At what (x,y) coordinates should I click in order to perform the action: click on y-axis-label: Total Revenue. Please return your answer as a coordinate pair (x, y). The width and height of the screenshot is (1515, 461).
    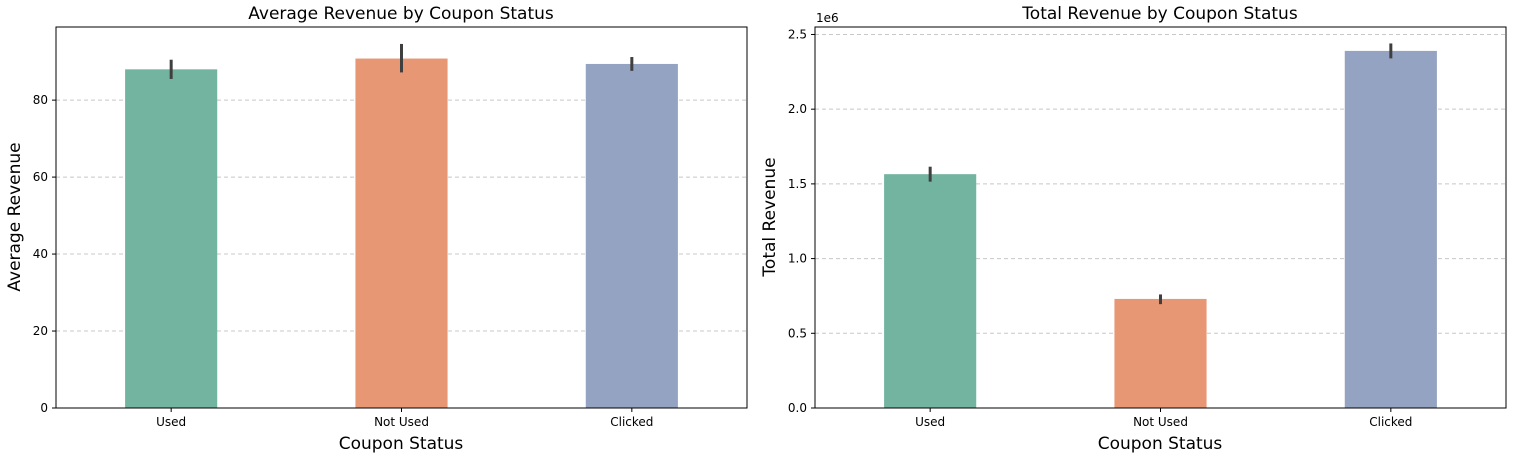
    Looking at the image, I should click on (770, 217).